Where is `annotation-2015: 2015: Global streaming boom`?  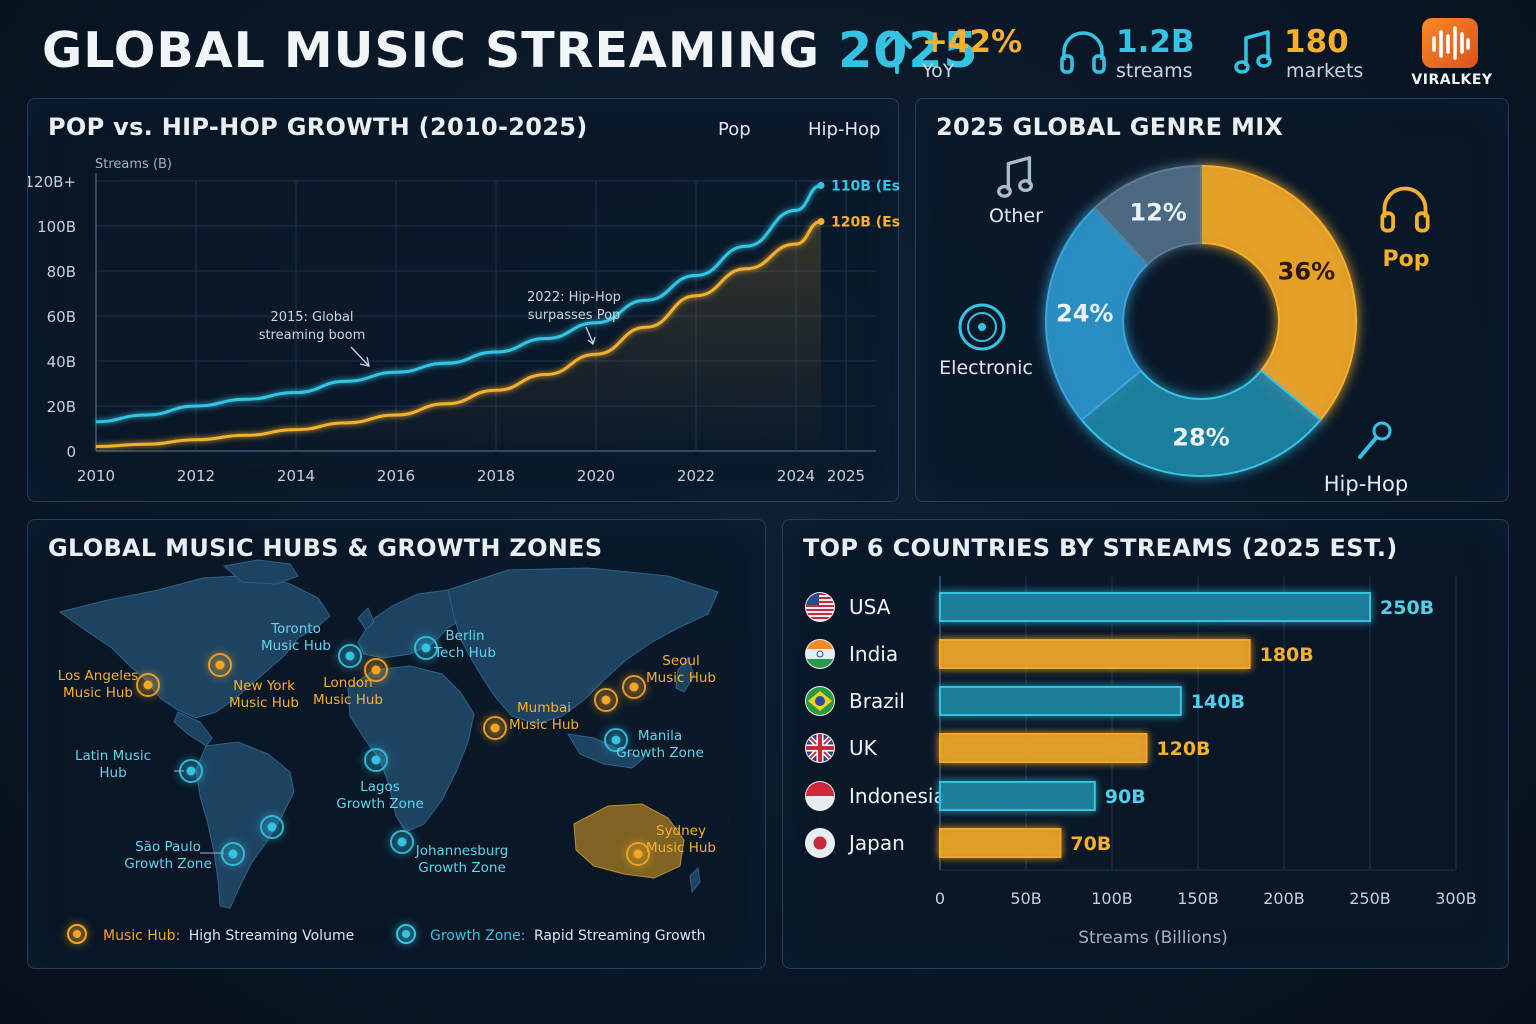
annotation-2015: 2015: Global streaming boom is located at coordinates (314, 338).